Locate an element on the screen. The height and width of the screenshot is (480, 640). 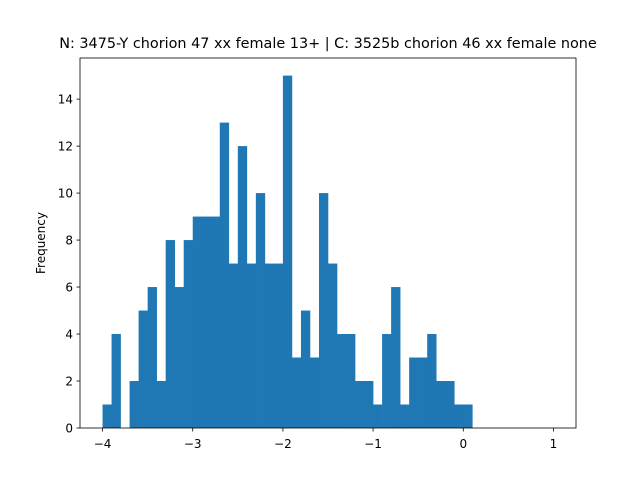
x-tick-label: 1 is located at coordinates (554, 444).